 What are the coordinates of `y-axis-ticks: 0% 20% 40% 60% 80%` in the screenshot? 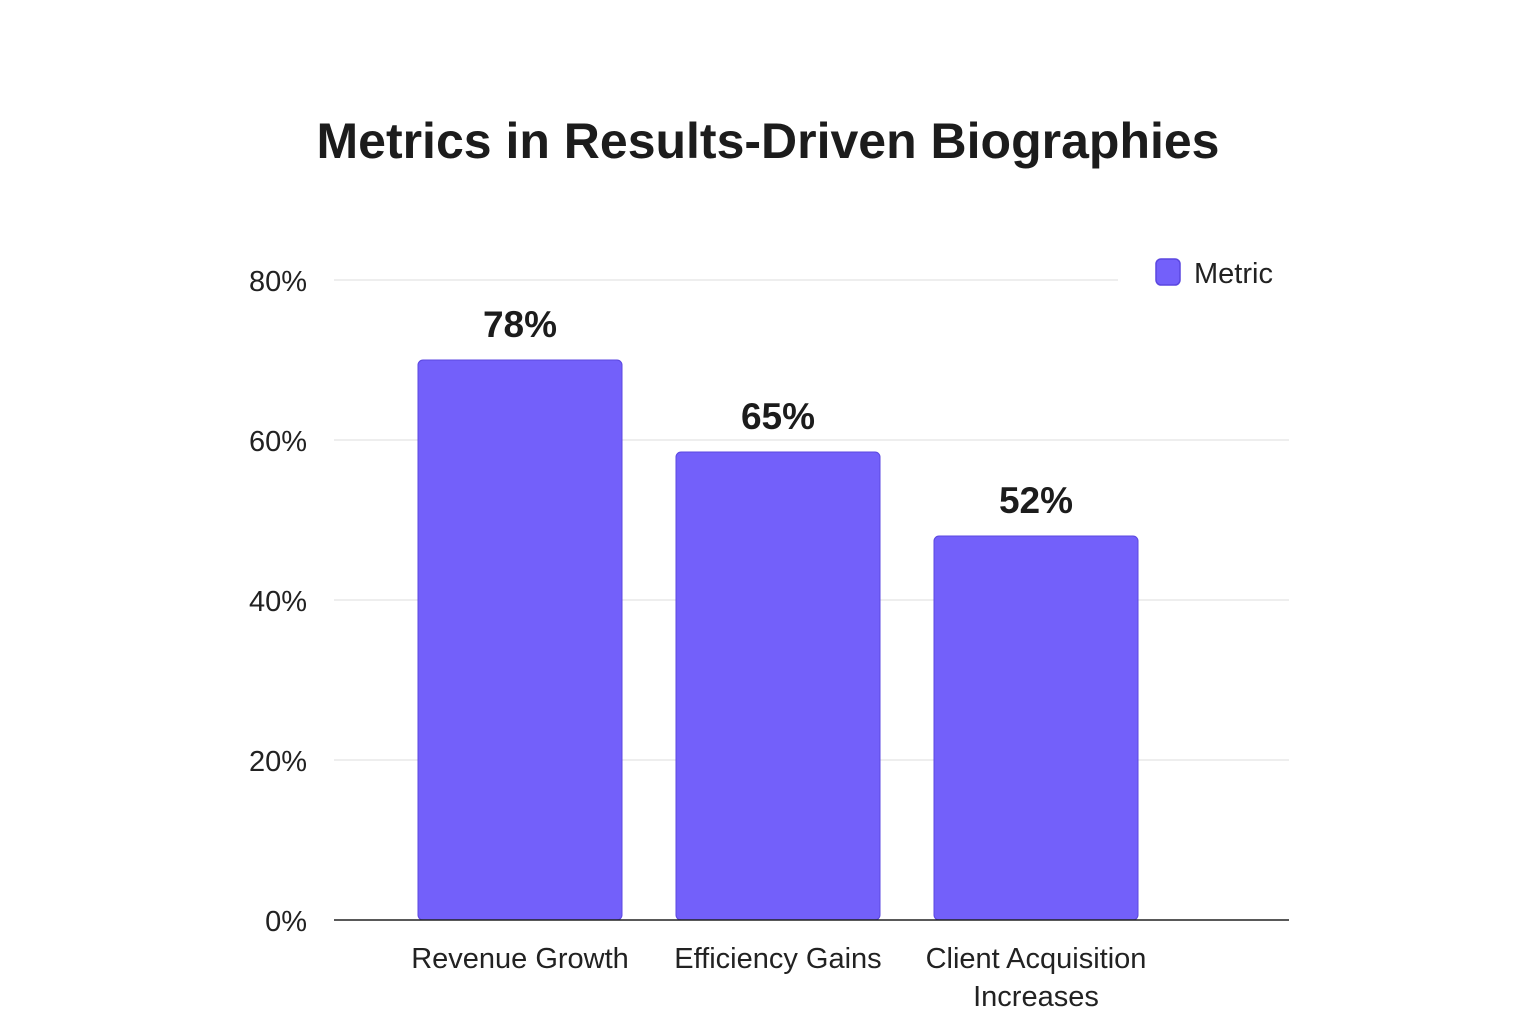 It's located at (278, 602).